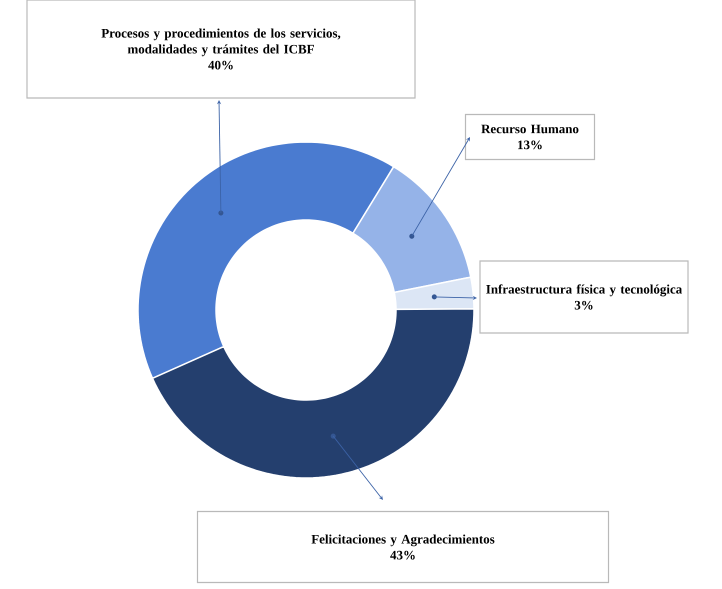 This screenshot has height=589, width=722. I want to click on data-label: 13%, so click(530, 145).